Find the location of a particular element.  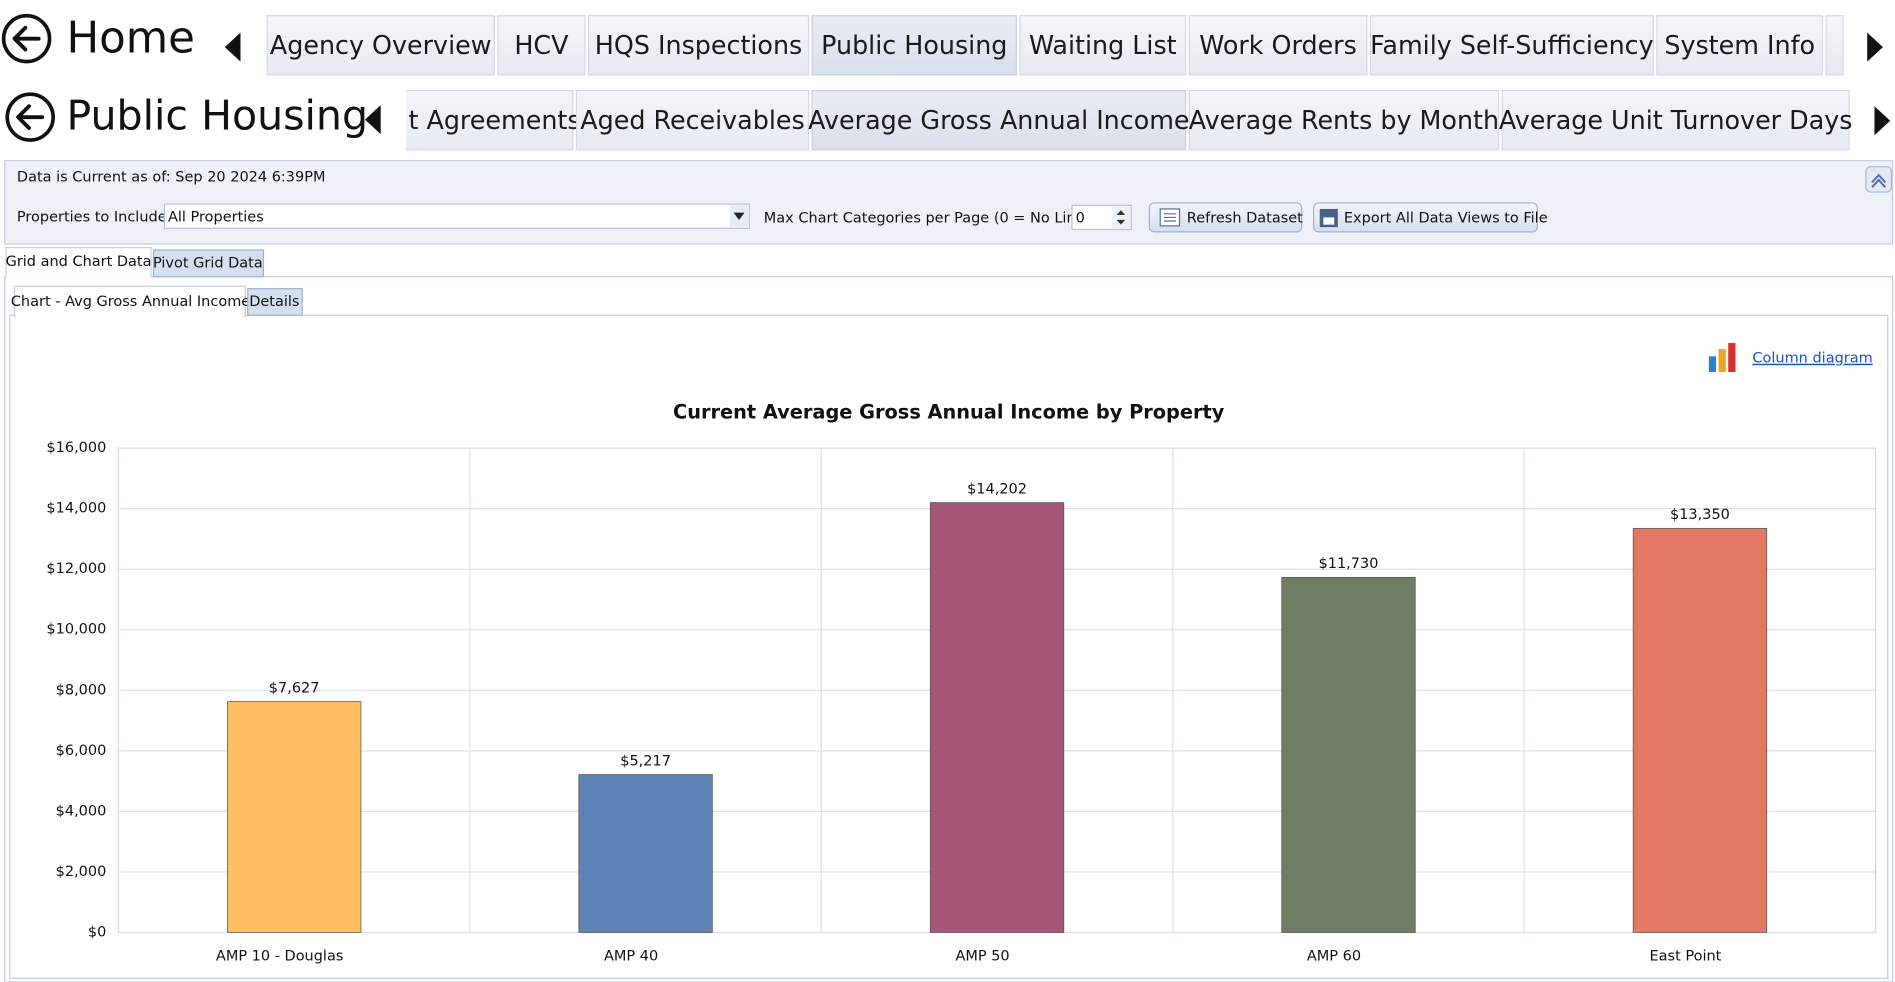

value-label: $14,202 is located at coordinates (997, 489).